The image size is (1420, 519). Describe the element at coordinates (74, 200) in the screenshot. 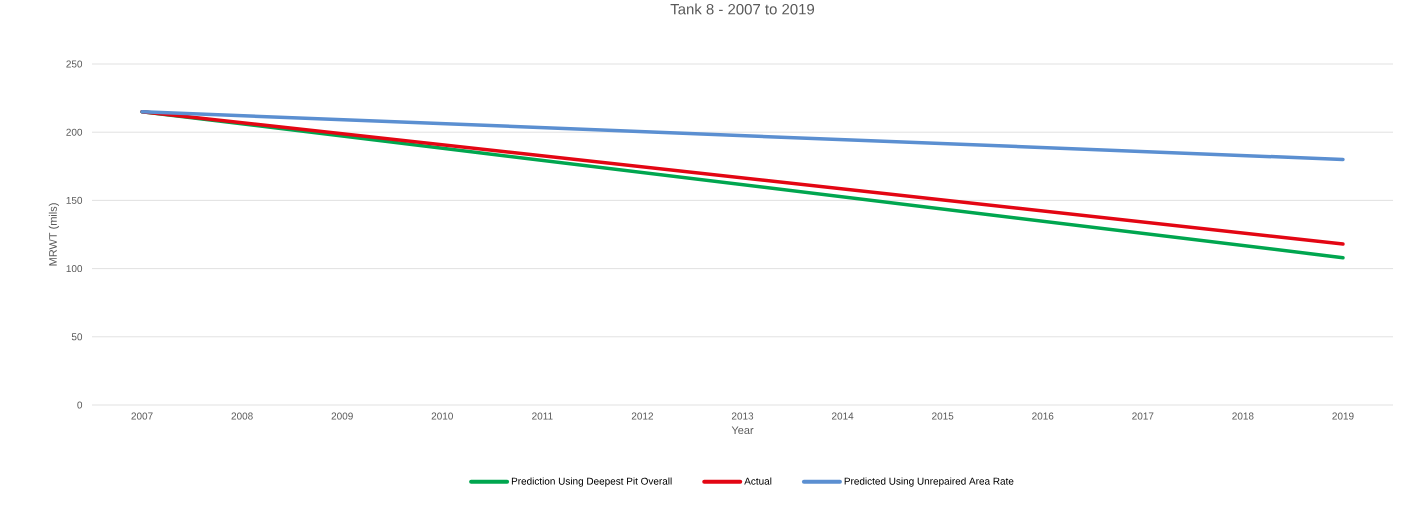

I see `y-tick-label: 150` at that location.